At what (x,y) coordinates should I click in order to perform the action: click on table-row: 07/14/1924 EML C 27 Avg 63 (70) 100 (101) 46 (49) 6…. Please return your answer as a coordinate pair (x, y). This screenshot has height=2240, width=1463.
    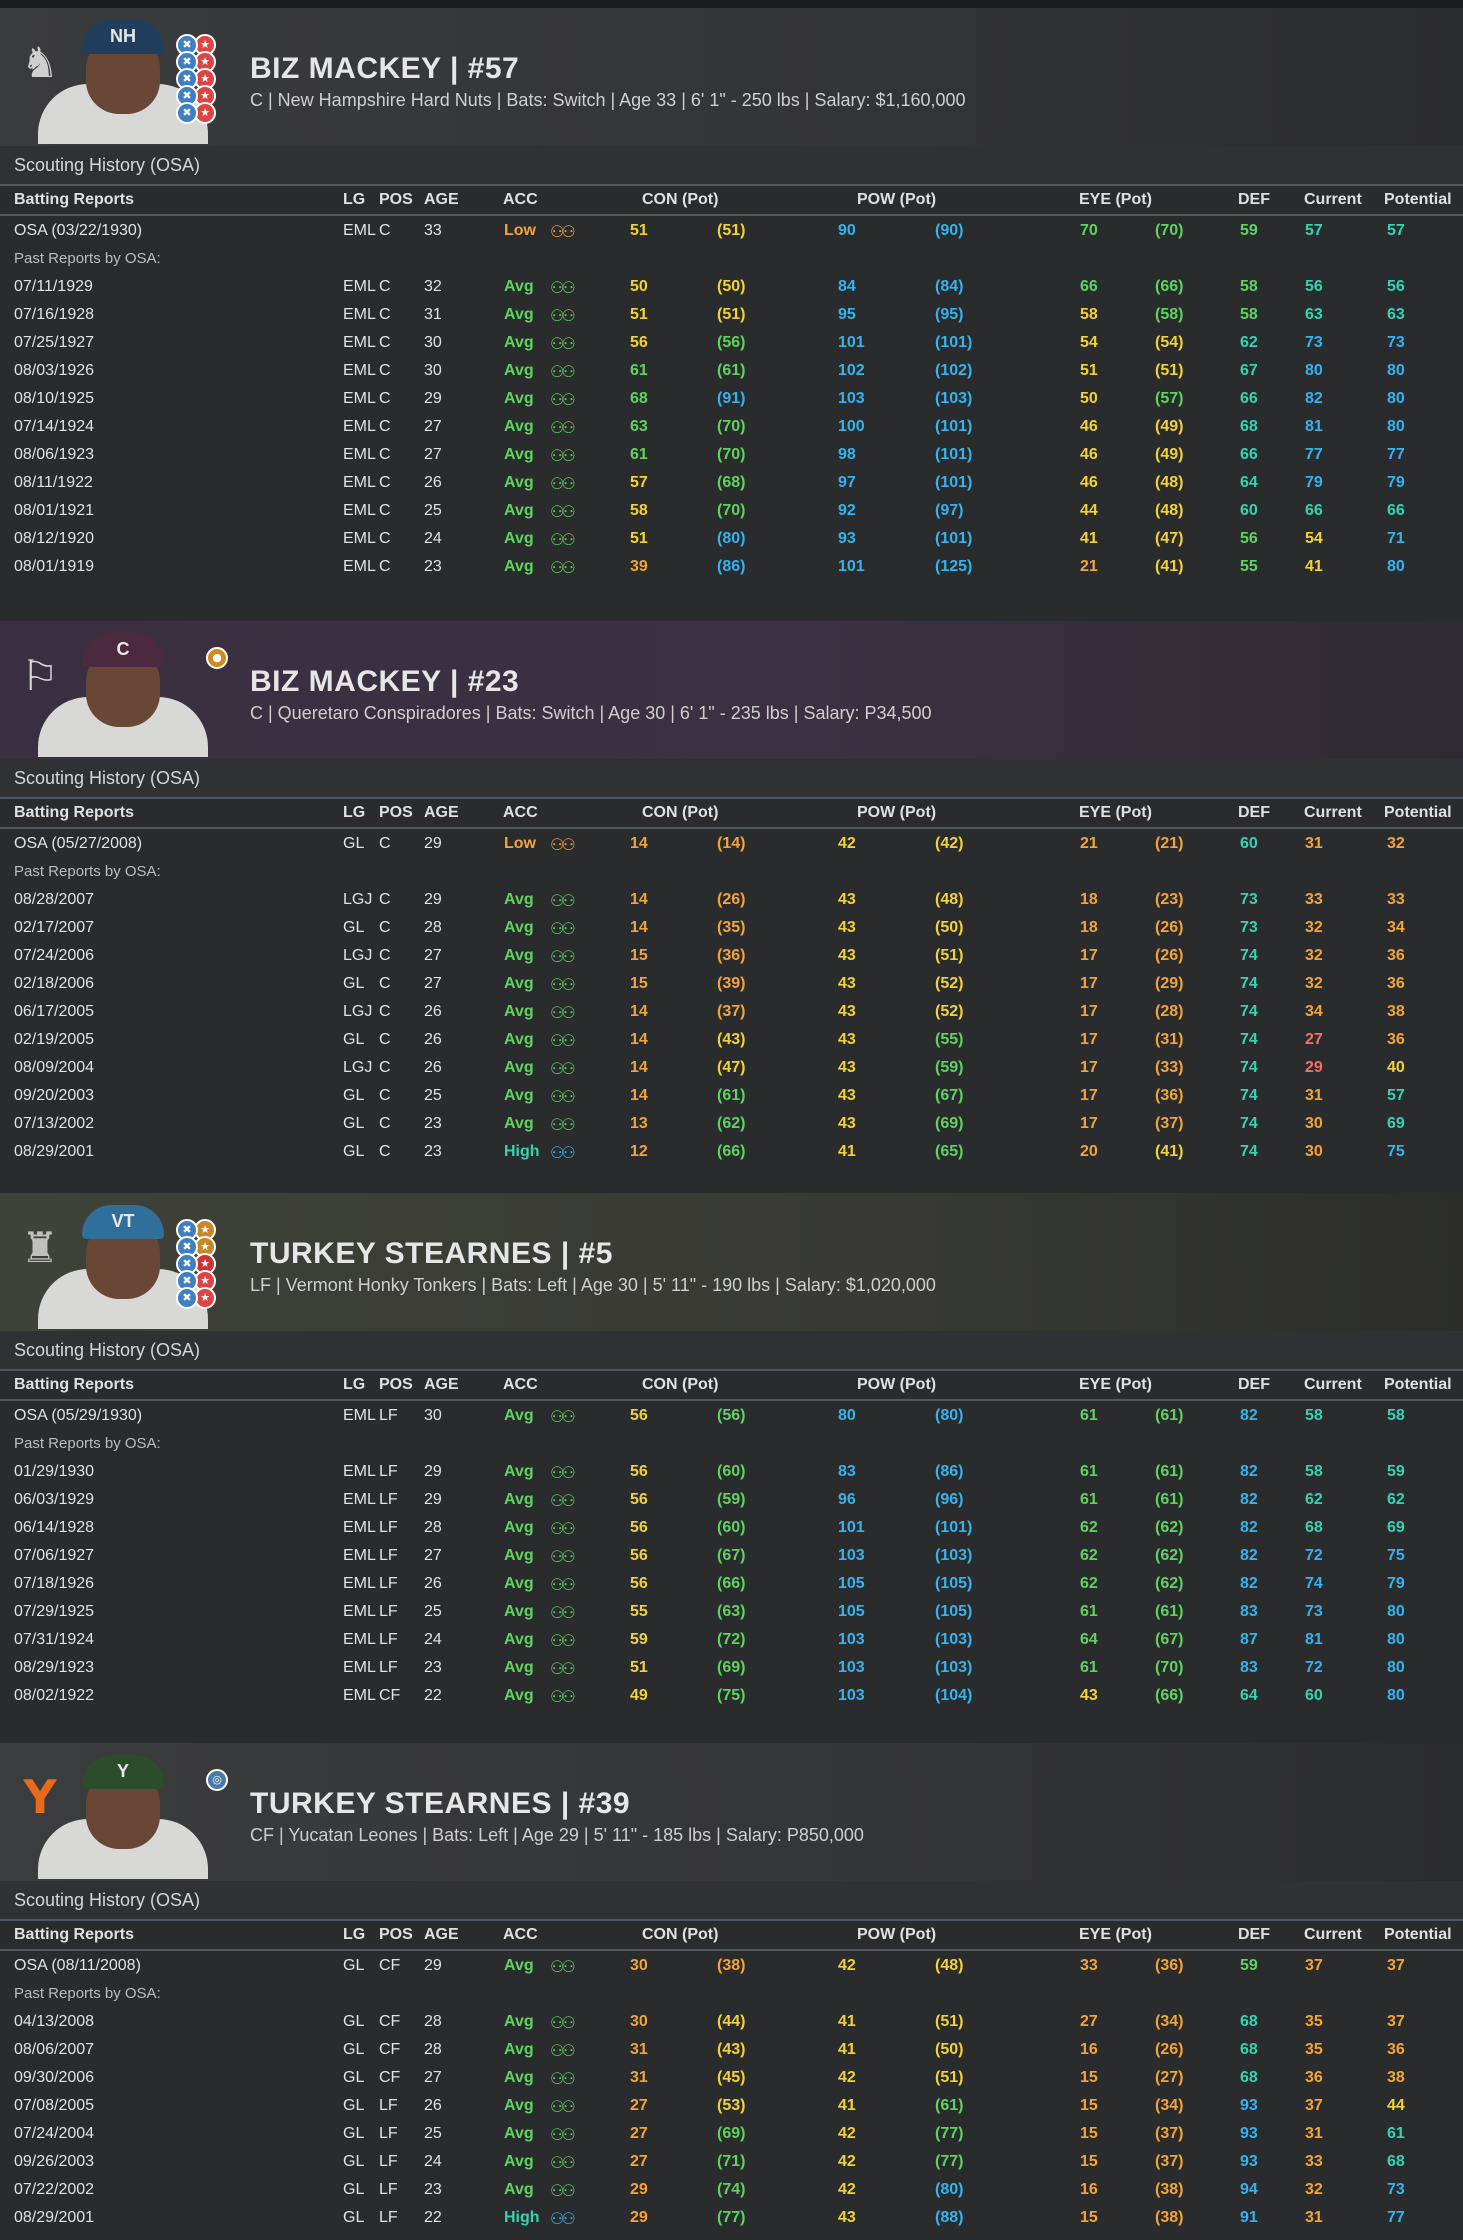
    Looking at the image, I should click on (731, 426).